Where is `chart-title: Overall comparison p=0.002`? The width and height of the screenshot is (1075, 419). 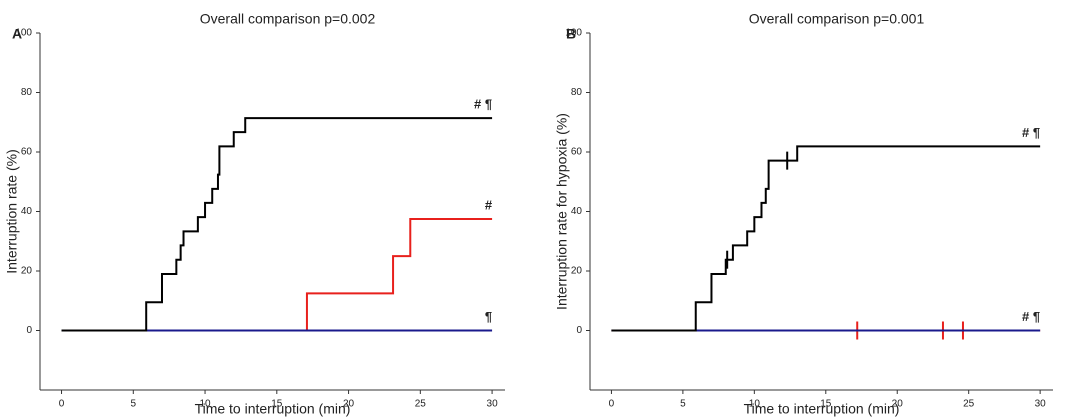 chart-title: Overall comparison p=0.002 is located at coordinates (288, 19).